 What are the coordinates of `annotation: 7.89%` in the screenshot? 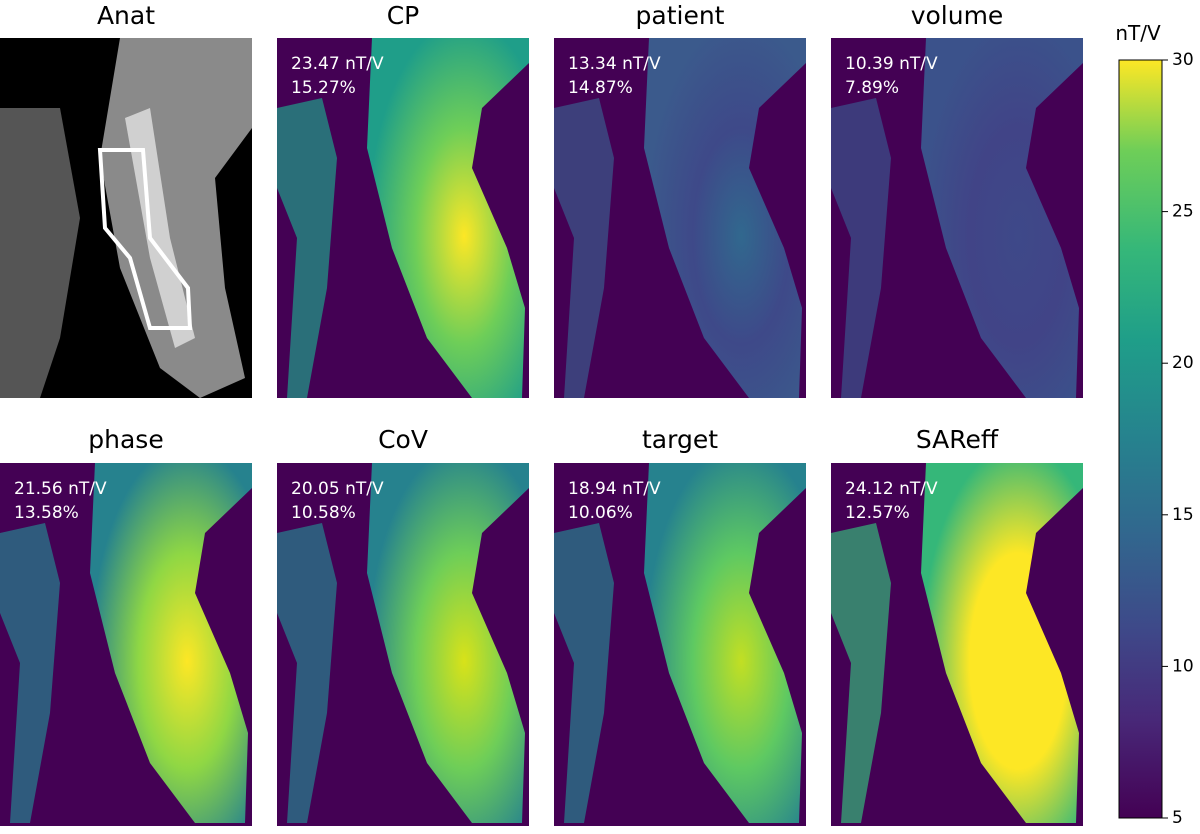 It's located at (872, 88).